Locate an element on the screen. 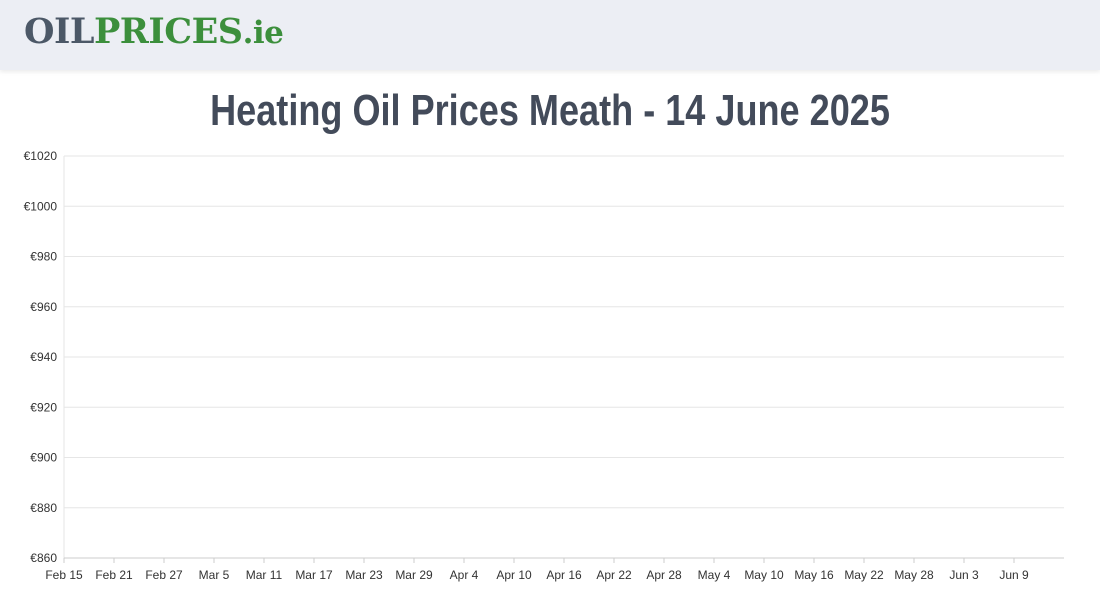 Image resolution: width=1100 pixels, height=600 pixels. logo-ie-text: .ie is located at coordinates (263, 33).